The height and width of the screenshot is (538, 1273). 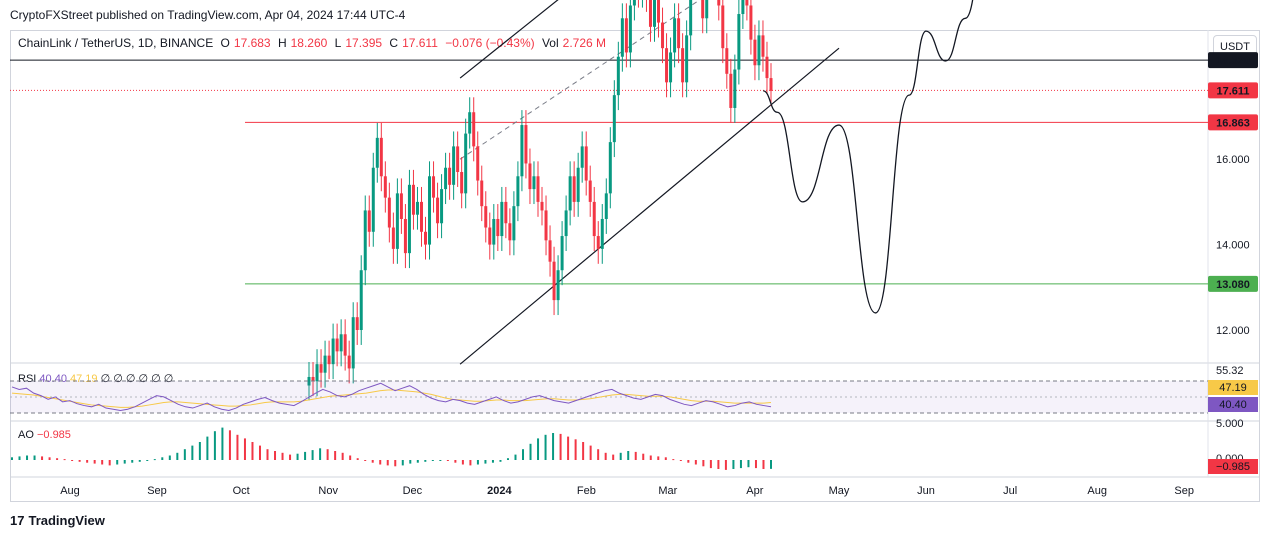 What do you see at coordinates (252, 43) in the screenshot?
I see `open-value: 17.683` at bounding box center [252, 43].